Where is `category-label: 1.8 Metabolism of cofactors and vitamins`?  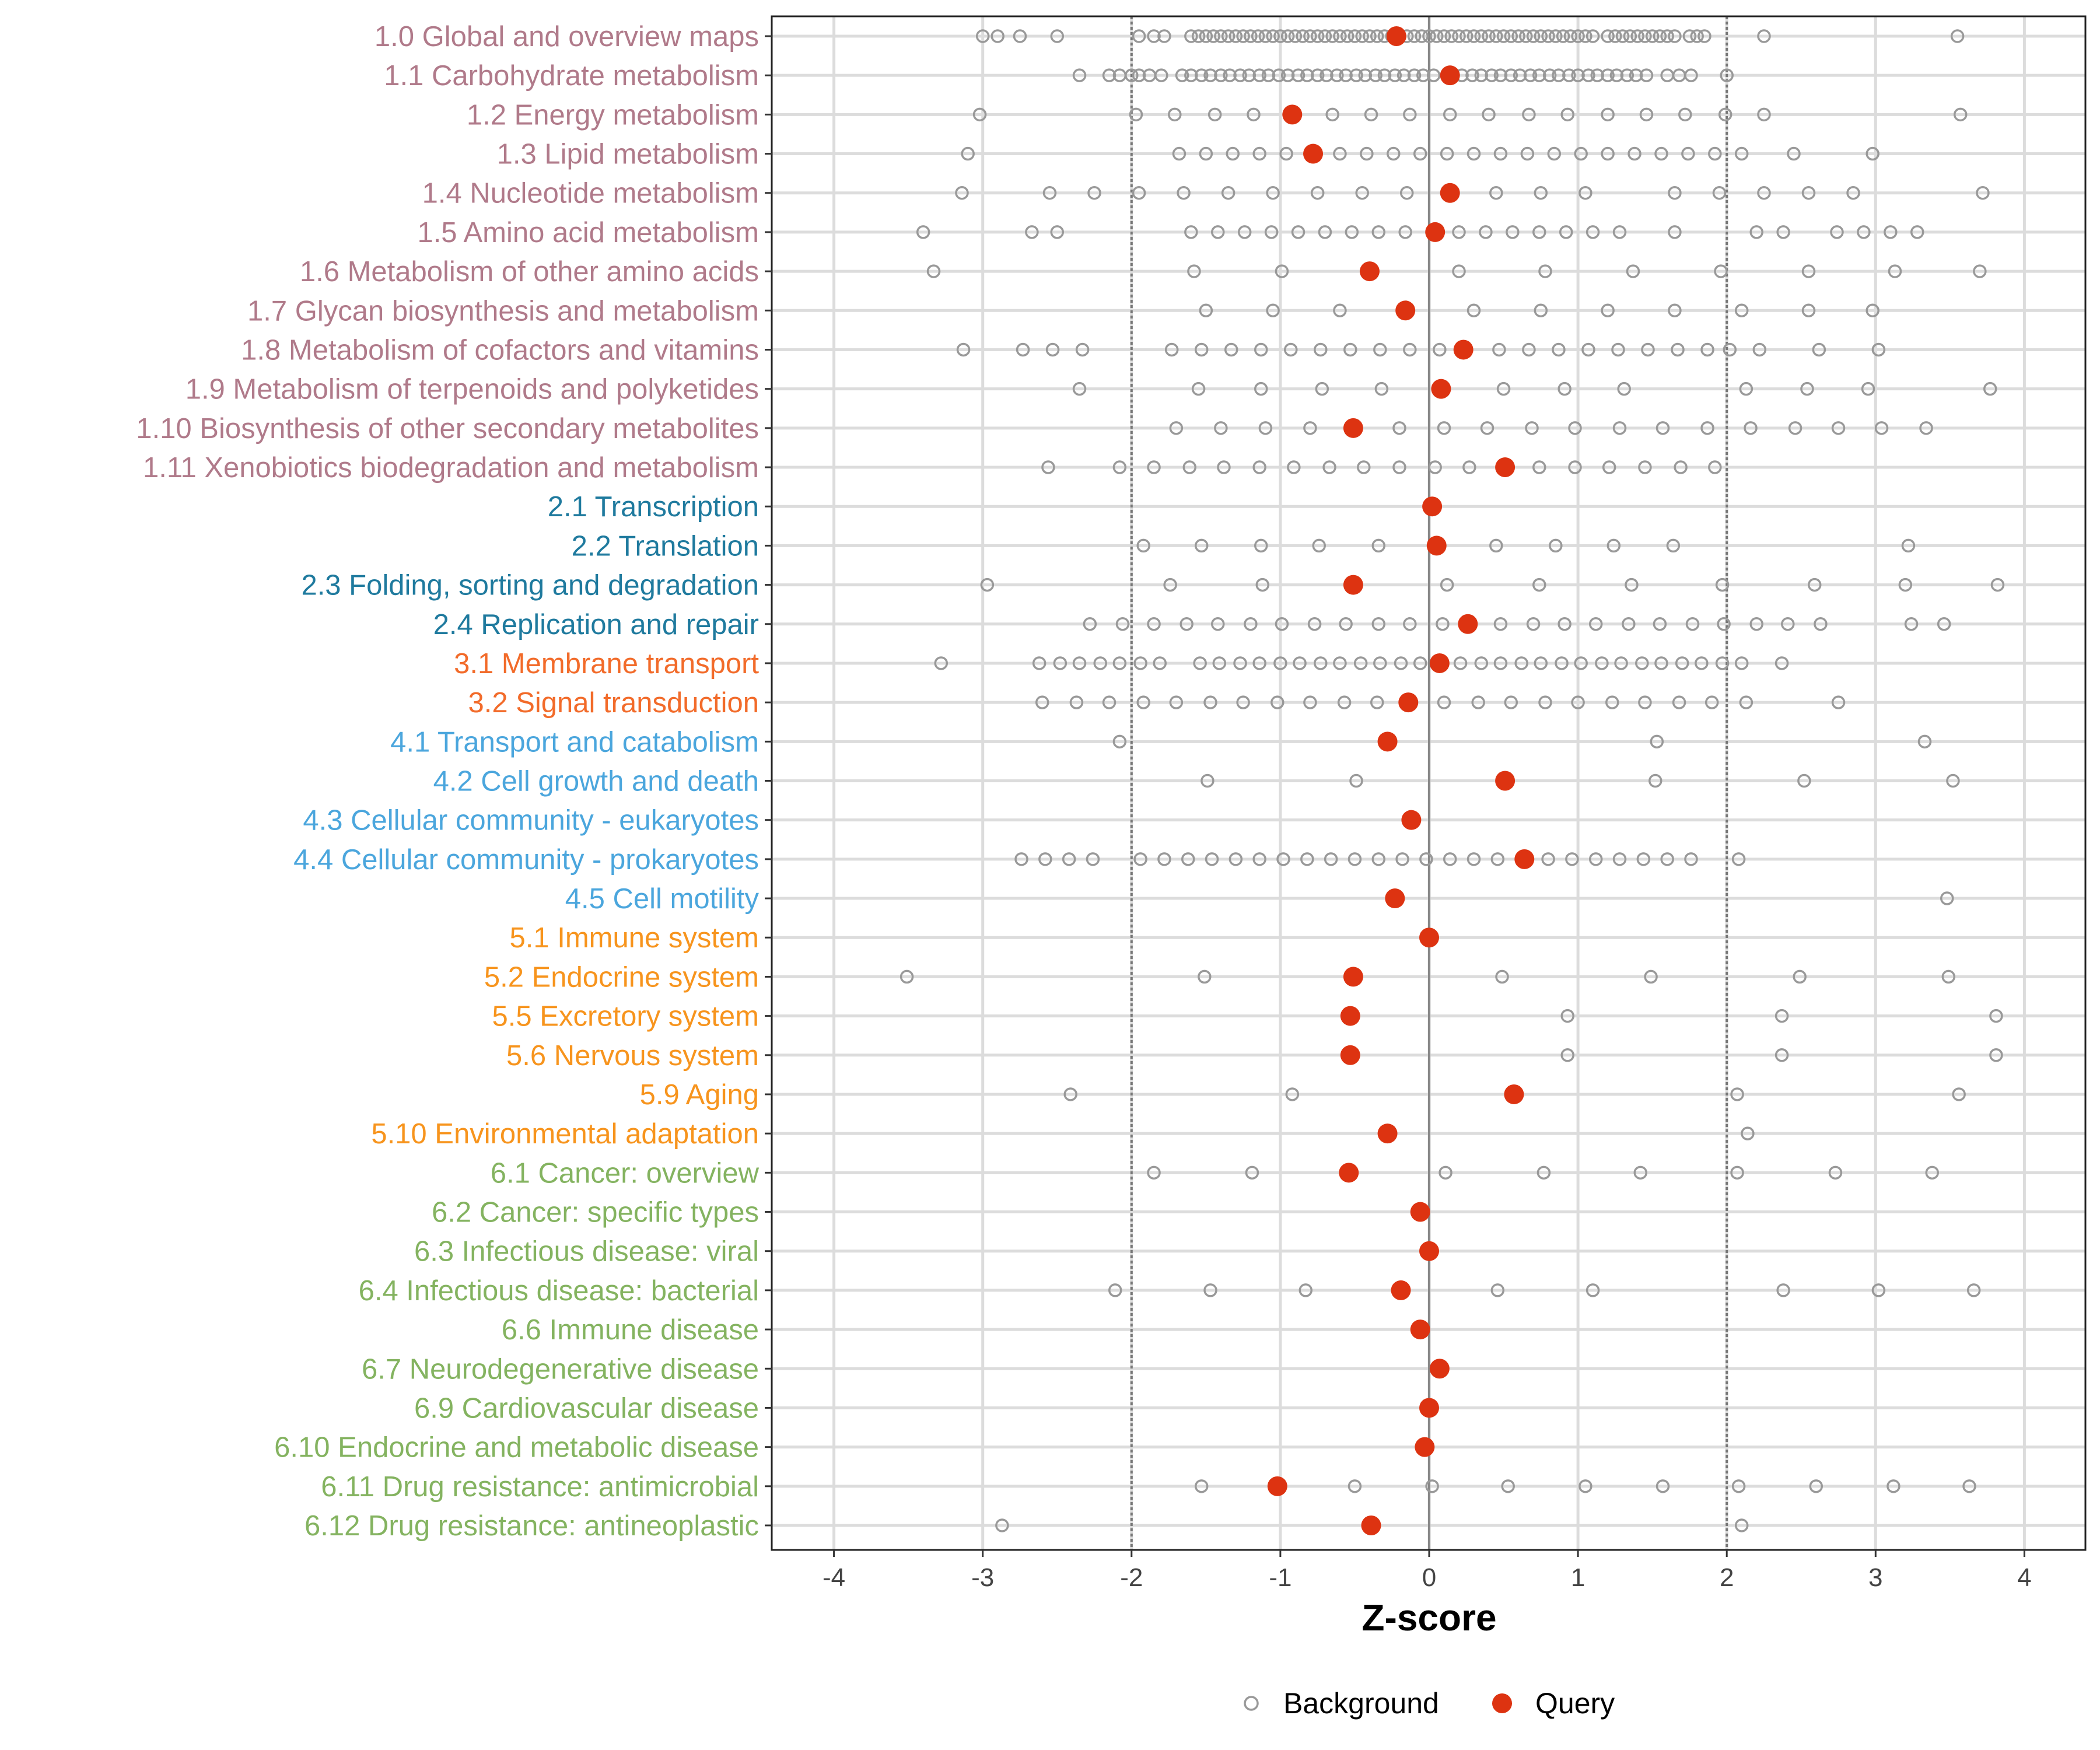
category-label: 1.8 Metabolism of cofactors and vitamins is located at coordinates (500, 350).